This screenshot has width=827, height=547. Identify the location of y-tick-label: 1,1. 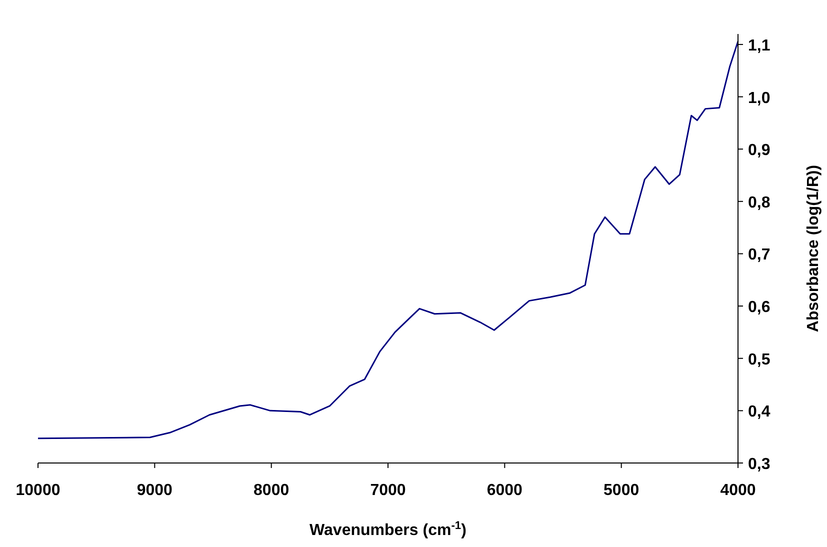
(759, 45).